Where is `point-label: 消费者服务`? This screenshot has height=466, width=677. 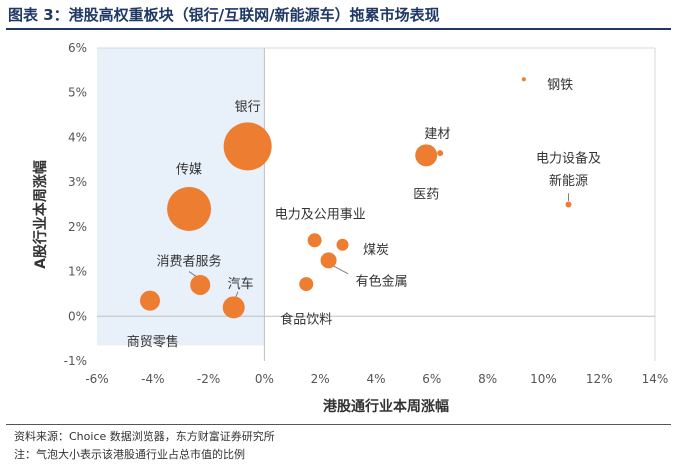
point-label: 消费者服务 is located at coordinates (189, 261).